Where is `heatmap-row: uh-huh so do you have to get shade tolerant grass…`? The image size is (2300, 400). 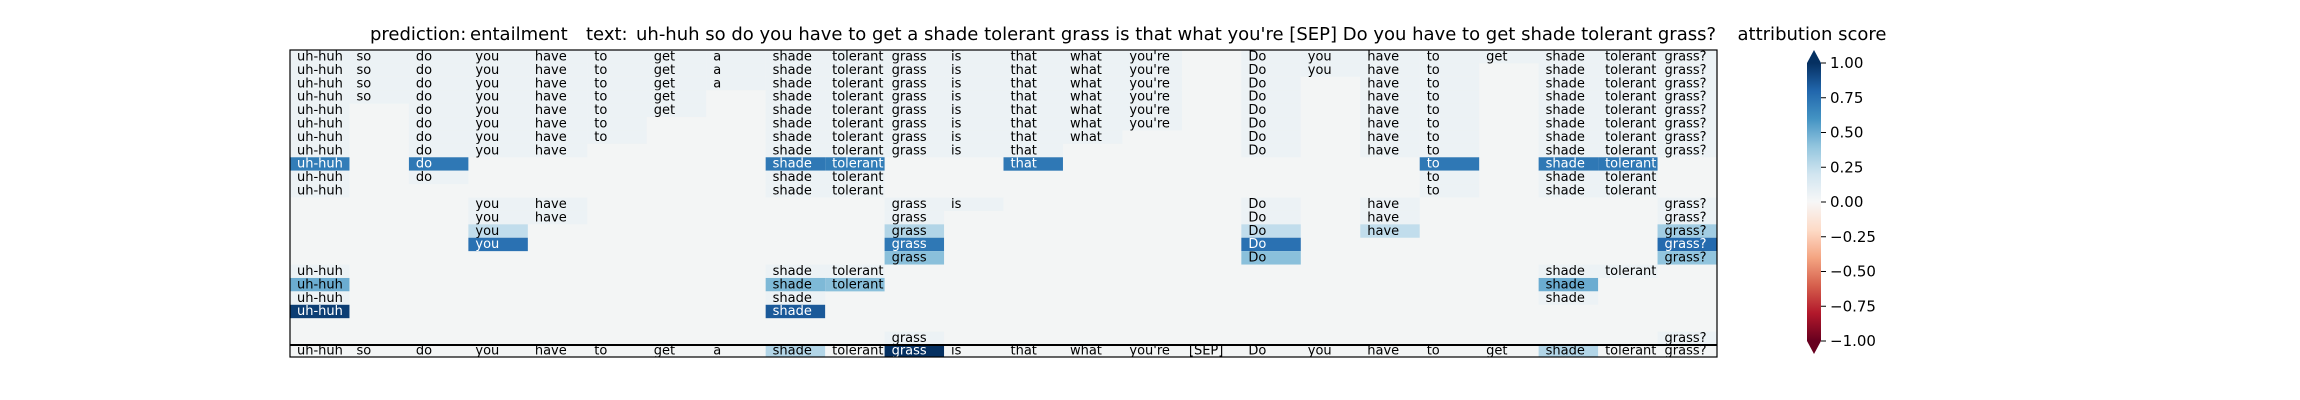 heatmap-row: uh-huh so do you have to get shade tolerant grass… is located at coordinates (1003, 97).